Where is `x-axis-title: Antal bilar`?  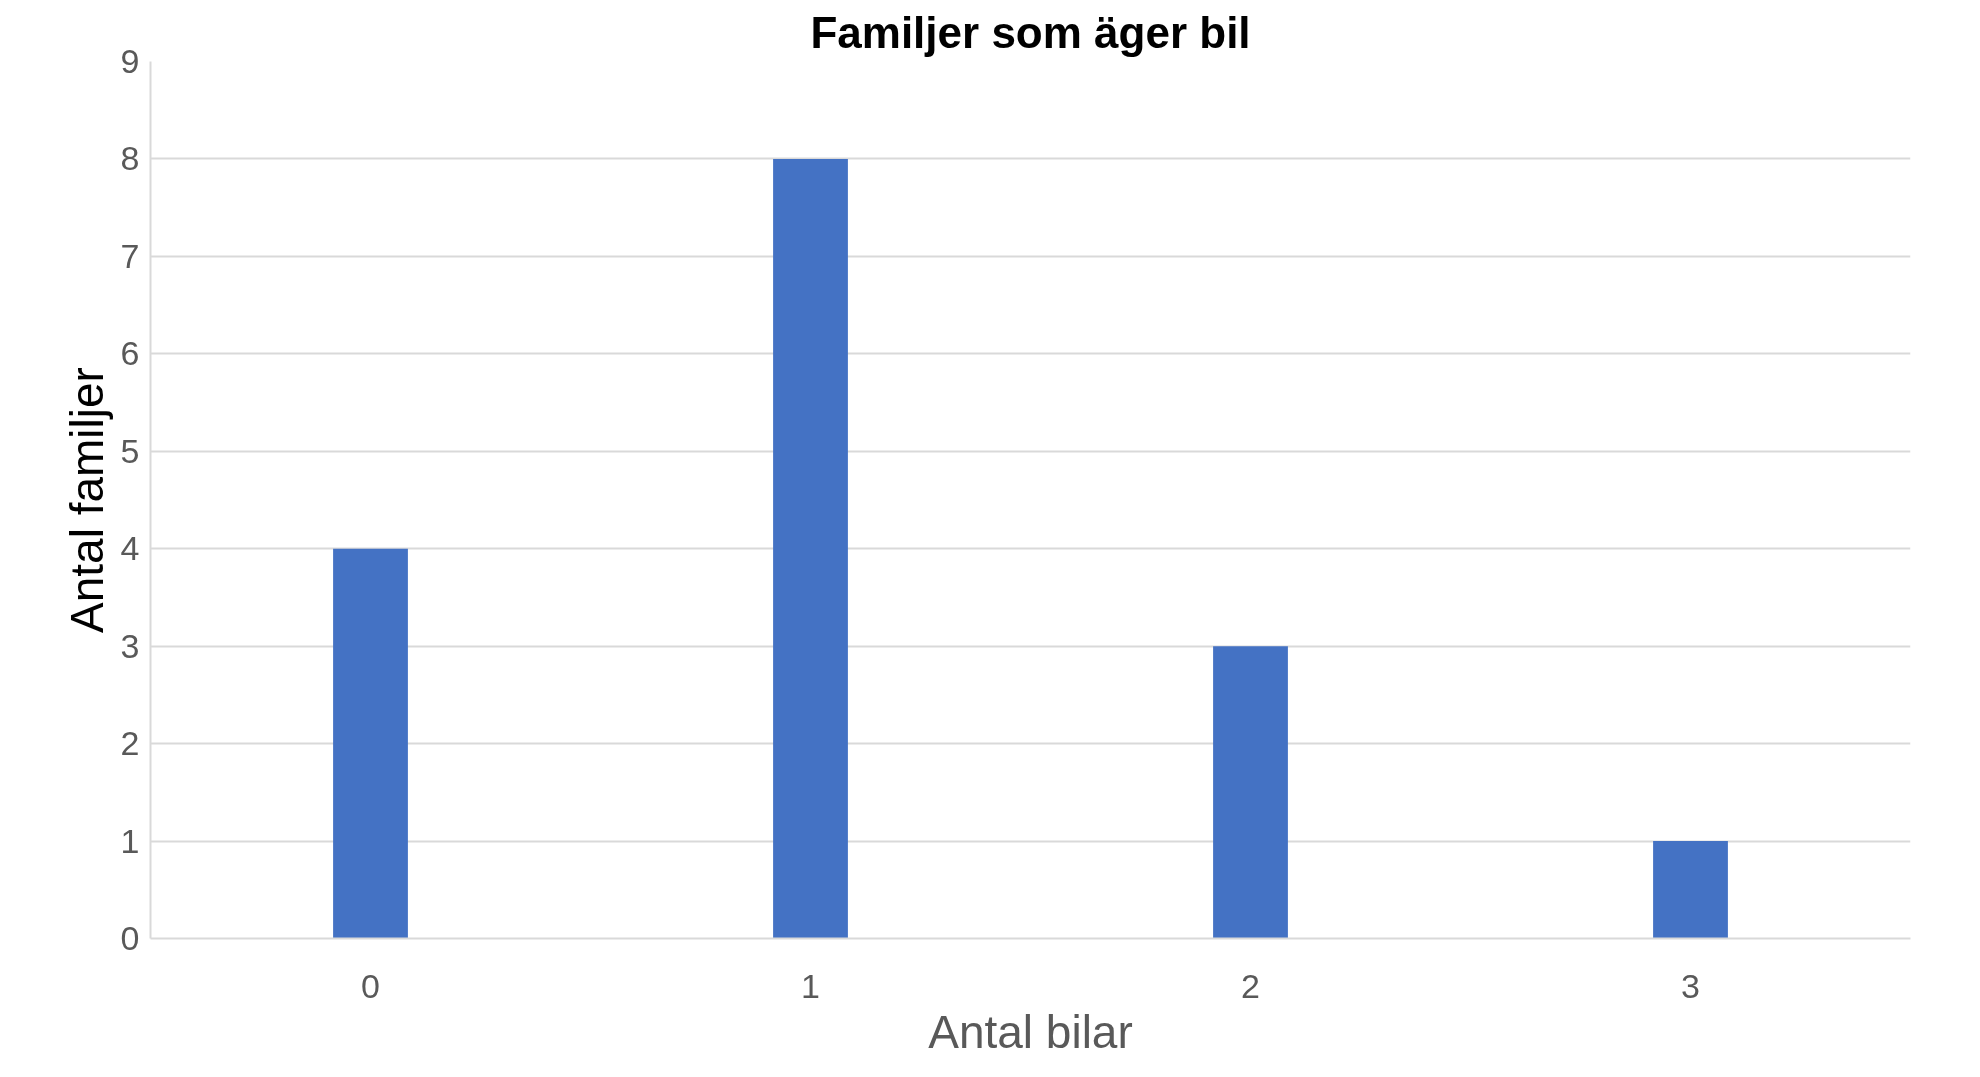
x-axis-title: Antal bilar is located at coordinates (1030, 1031).